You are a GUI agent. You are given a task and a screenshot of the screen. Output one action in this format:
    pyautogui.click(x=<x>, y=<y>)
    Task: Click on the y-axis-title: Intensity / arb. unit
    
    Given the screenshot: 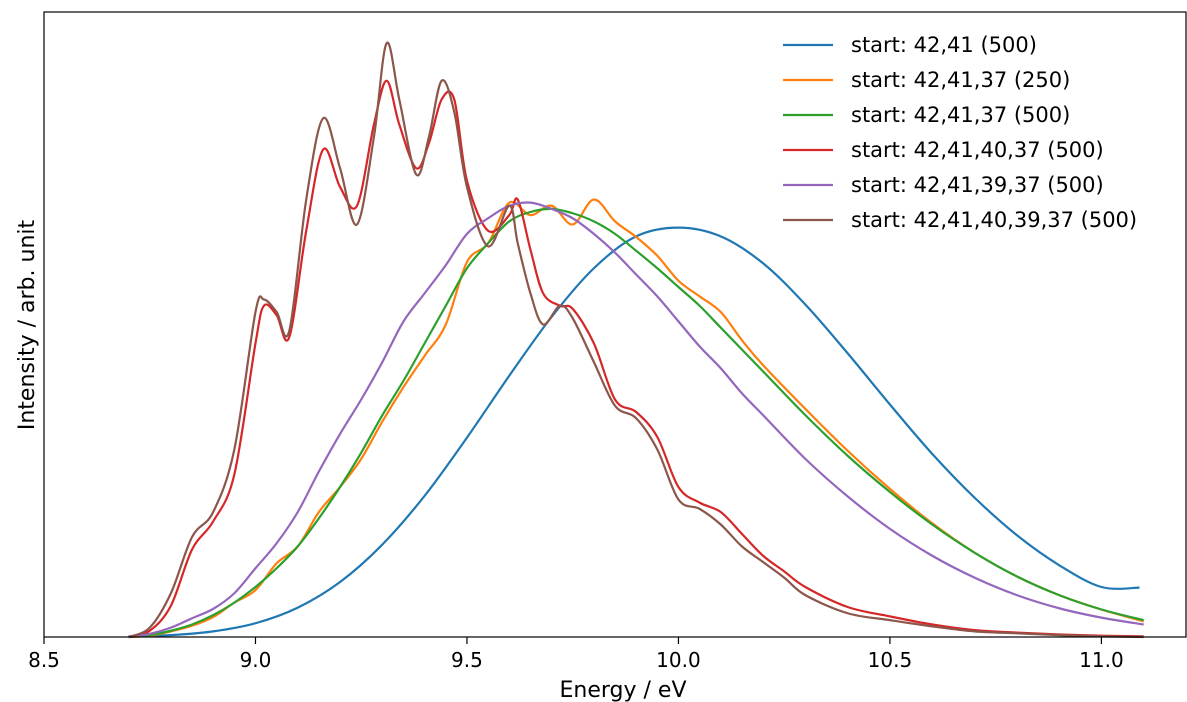 What is the action you would take?
    pyautogui.click(x=27, y=325)
    